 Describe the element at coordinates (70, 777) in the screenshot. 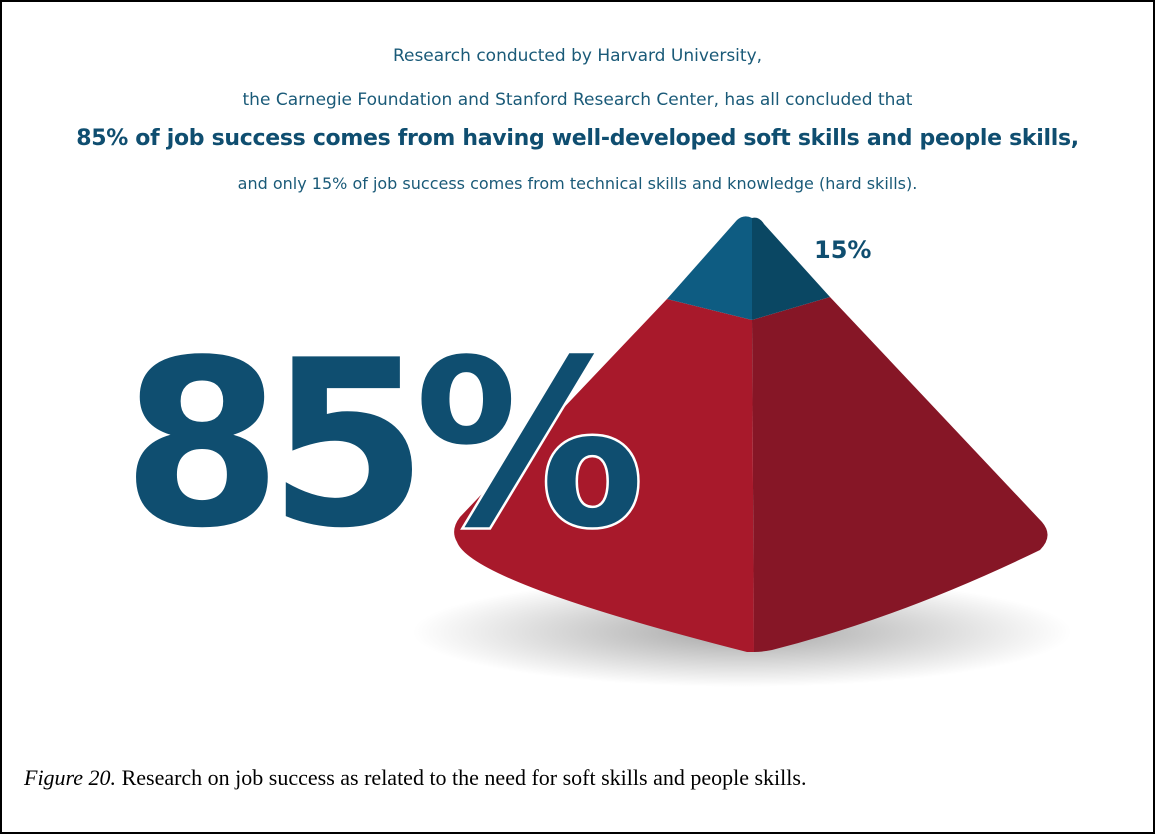

I see `figure-number: Figure 20.` at that location.